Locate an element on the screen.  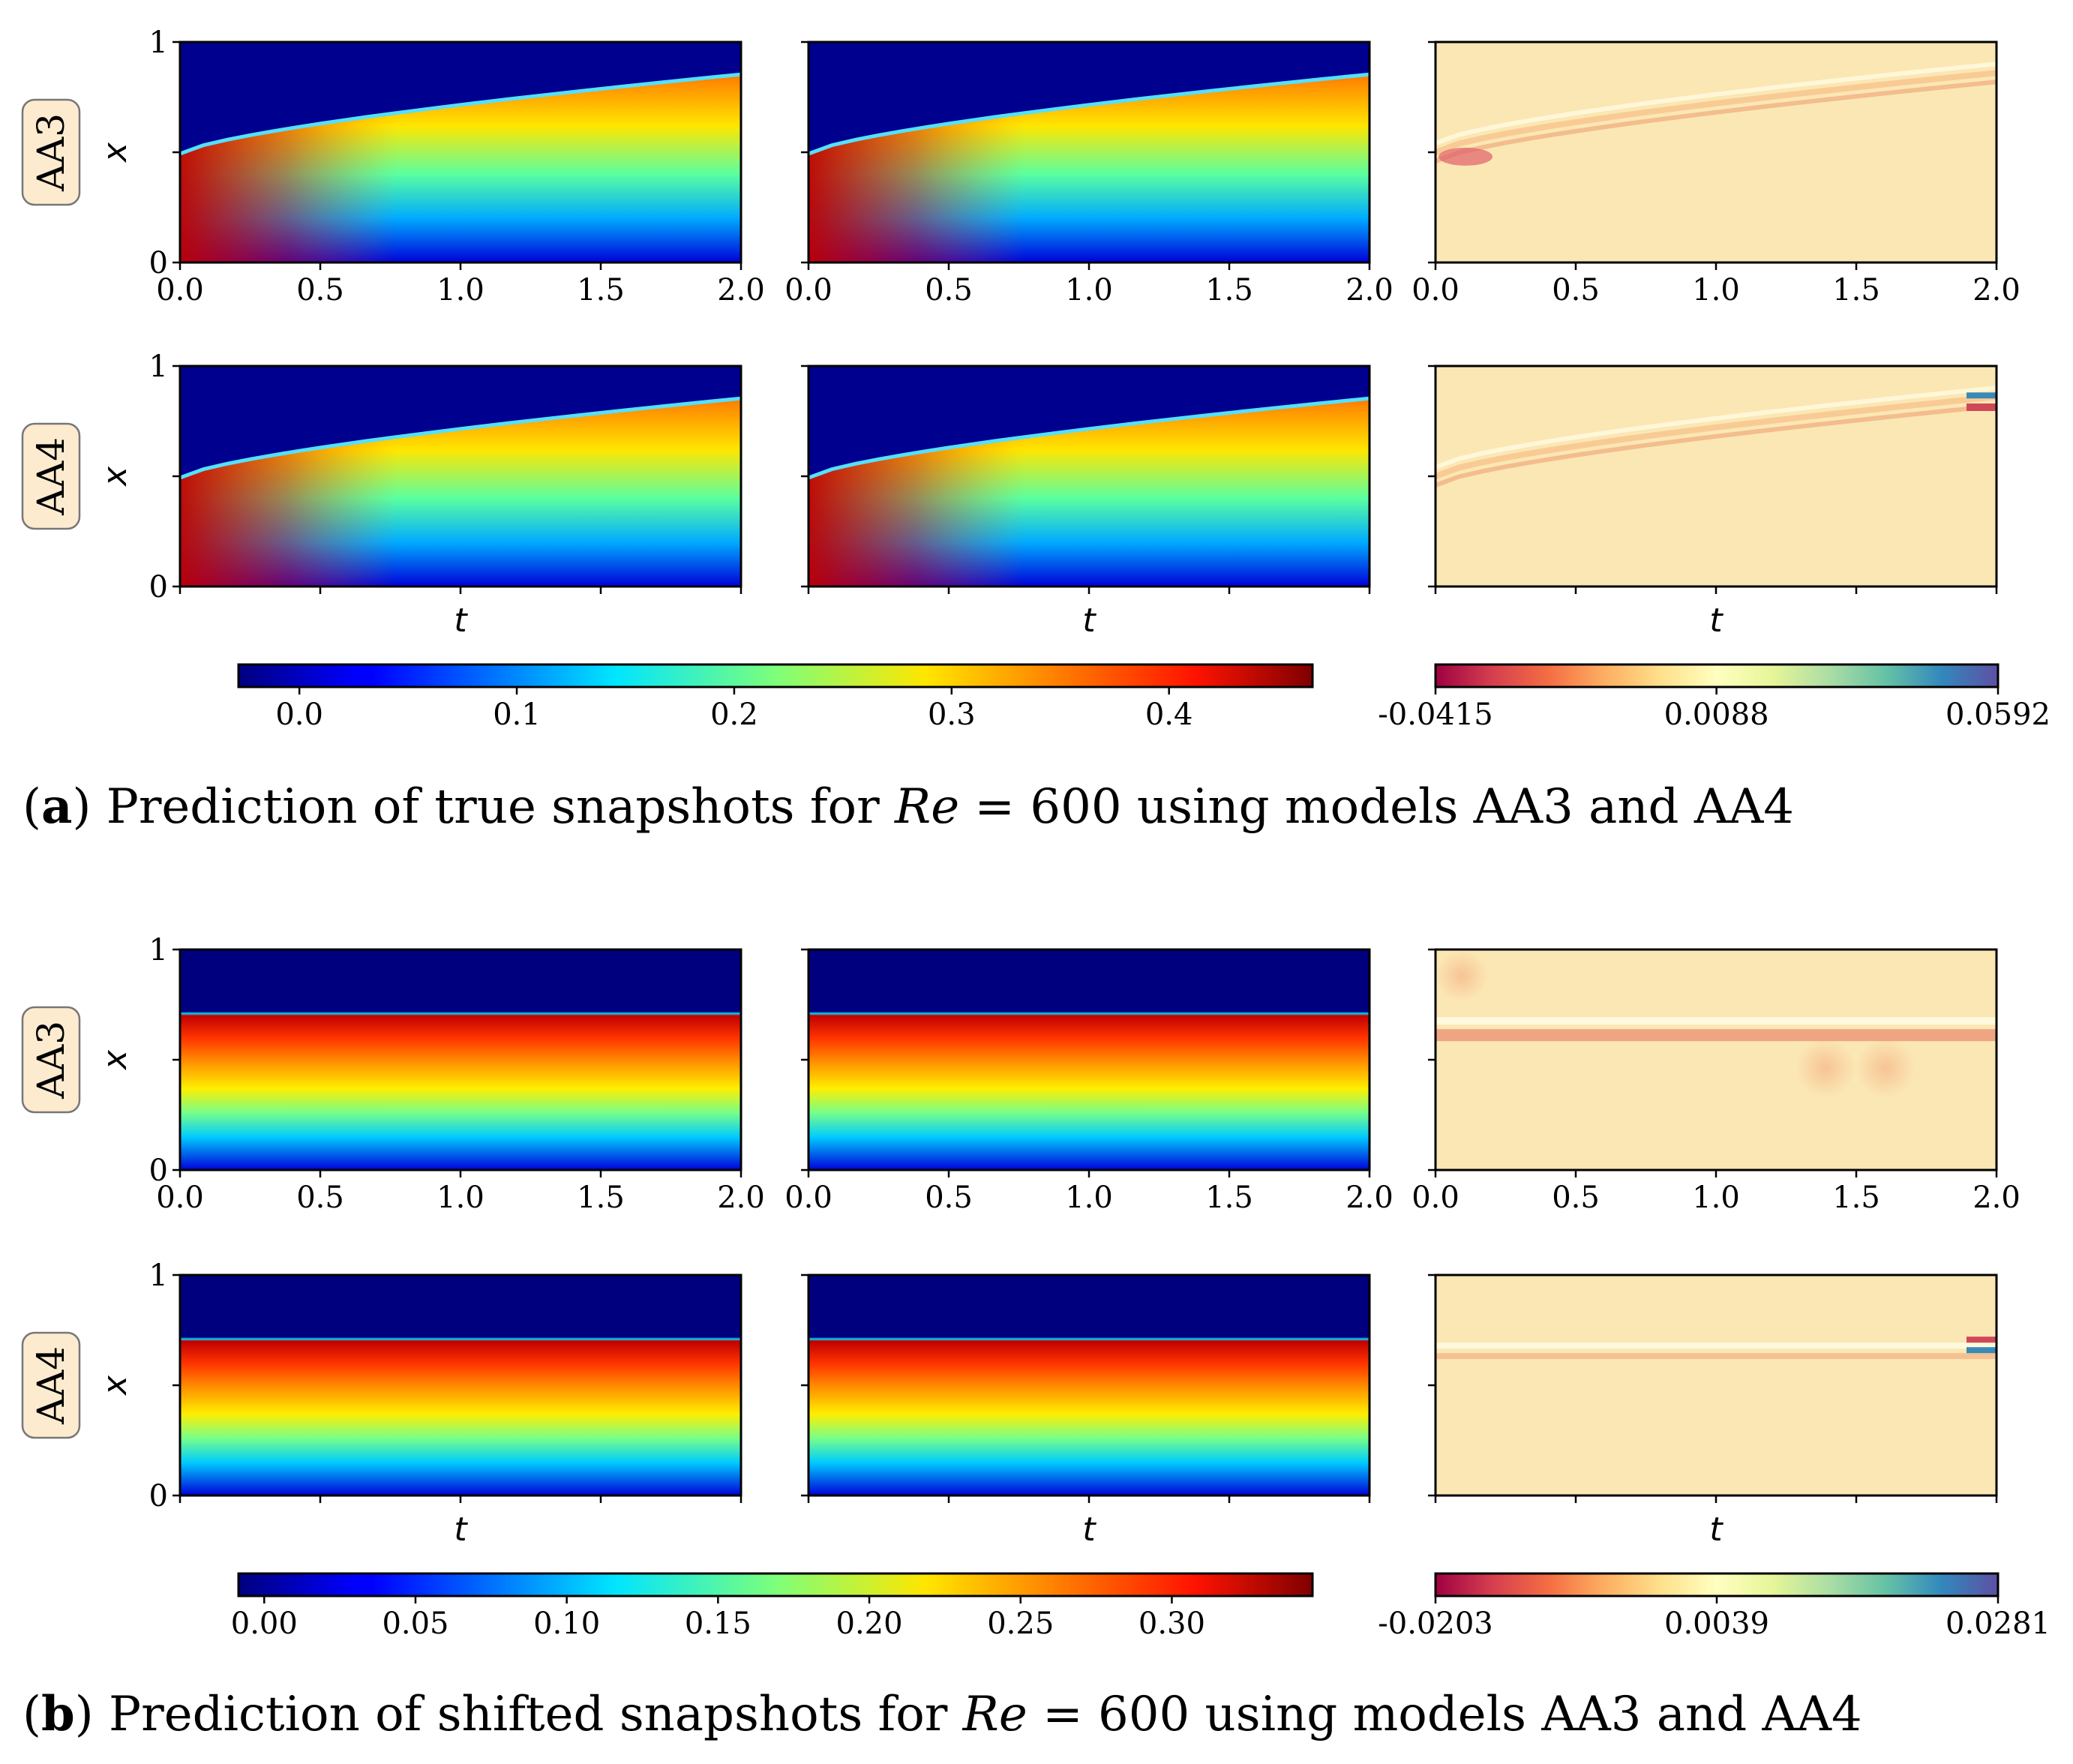
colorbar-main-b-tick-label: 0.10 is located at coordinates (566, 1623).